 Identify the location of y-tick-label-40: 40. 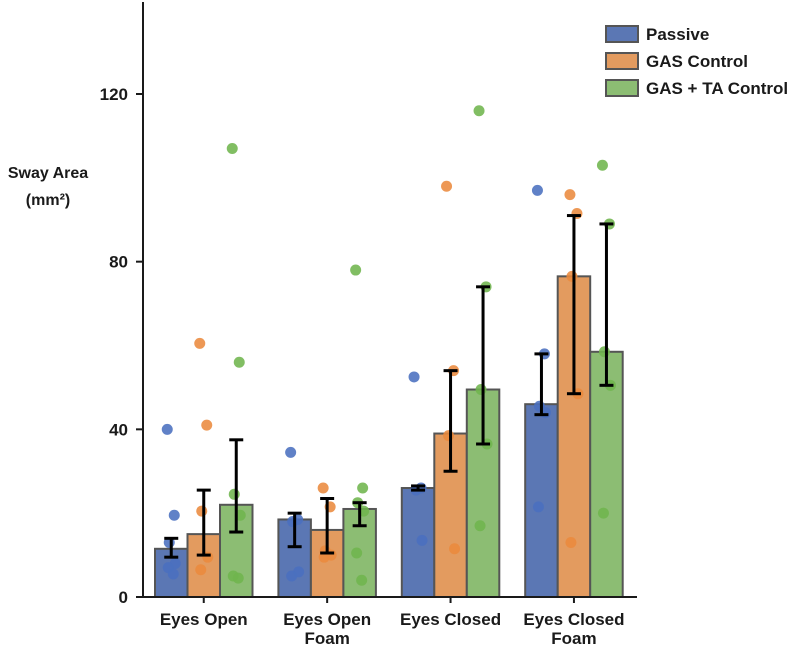
(118, 429).